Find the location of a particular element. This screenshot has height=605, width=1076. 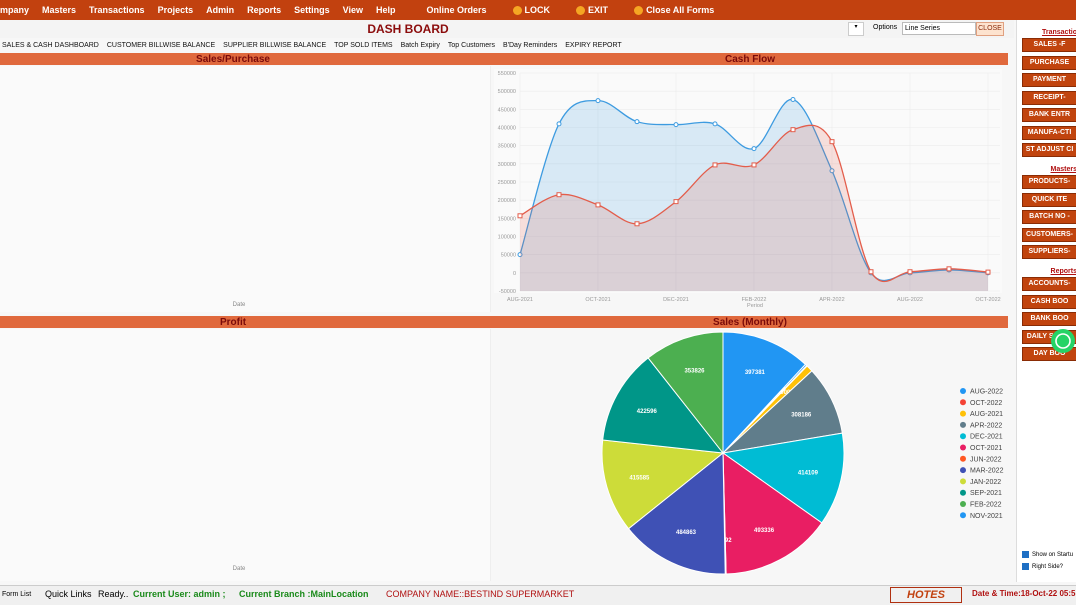

dashboard-title: DASH BOARD is located at coordinates (408, 29).